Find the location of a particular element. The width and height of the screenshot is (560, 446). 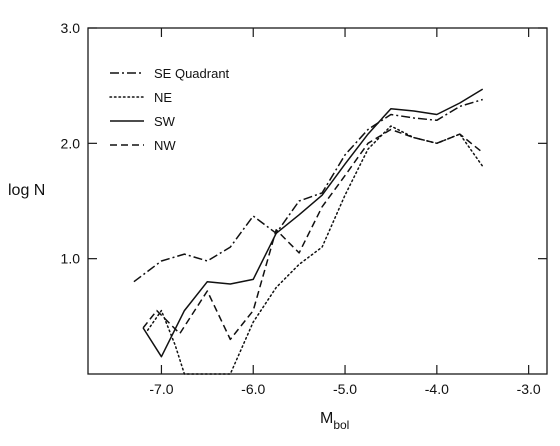

legend-label: SE Quadrant is located at coordinates (192, 73).